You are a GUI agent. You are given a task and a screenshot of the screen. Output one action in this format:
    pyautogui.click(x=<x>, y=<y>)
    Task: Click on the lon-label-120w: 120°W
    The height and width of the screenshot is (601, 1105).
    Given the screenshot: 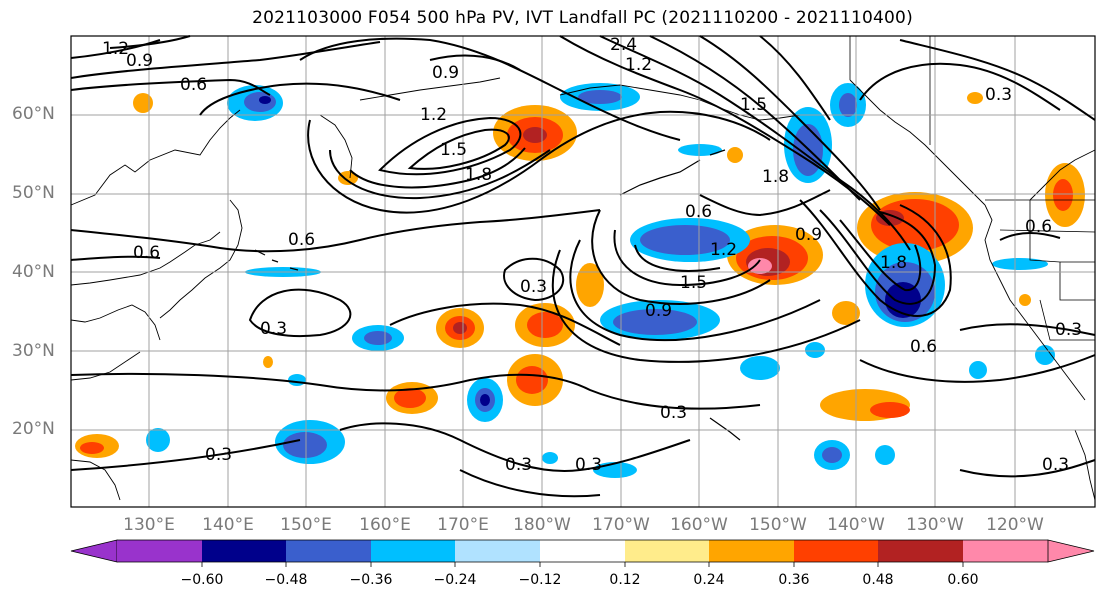 What is the action you would take?
    pyautogui.click(x=1015, y=525)
    